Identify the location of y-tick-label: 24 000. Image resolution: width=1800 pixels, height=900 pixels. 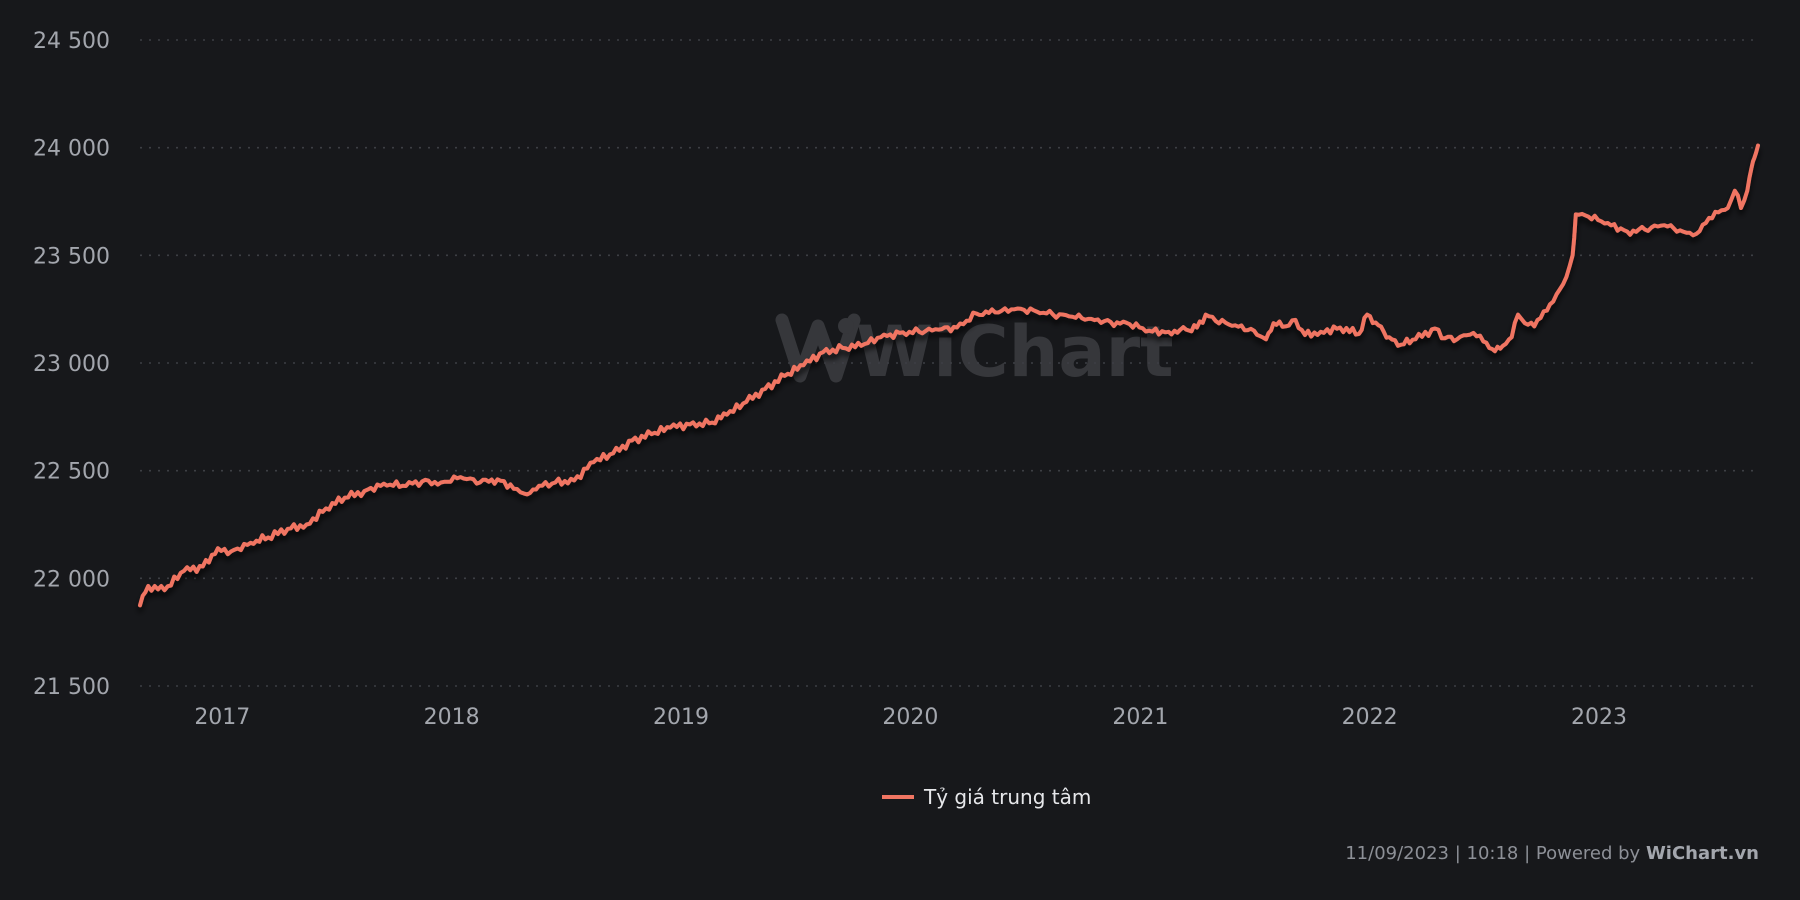
(71, 149).